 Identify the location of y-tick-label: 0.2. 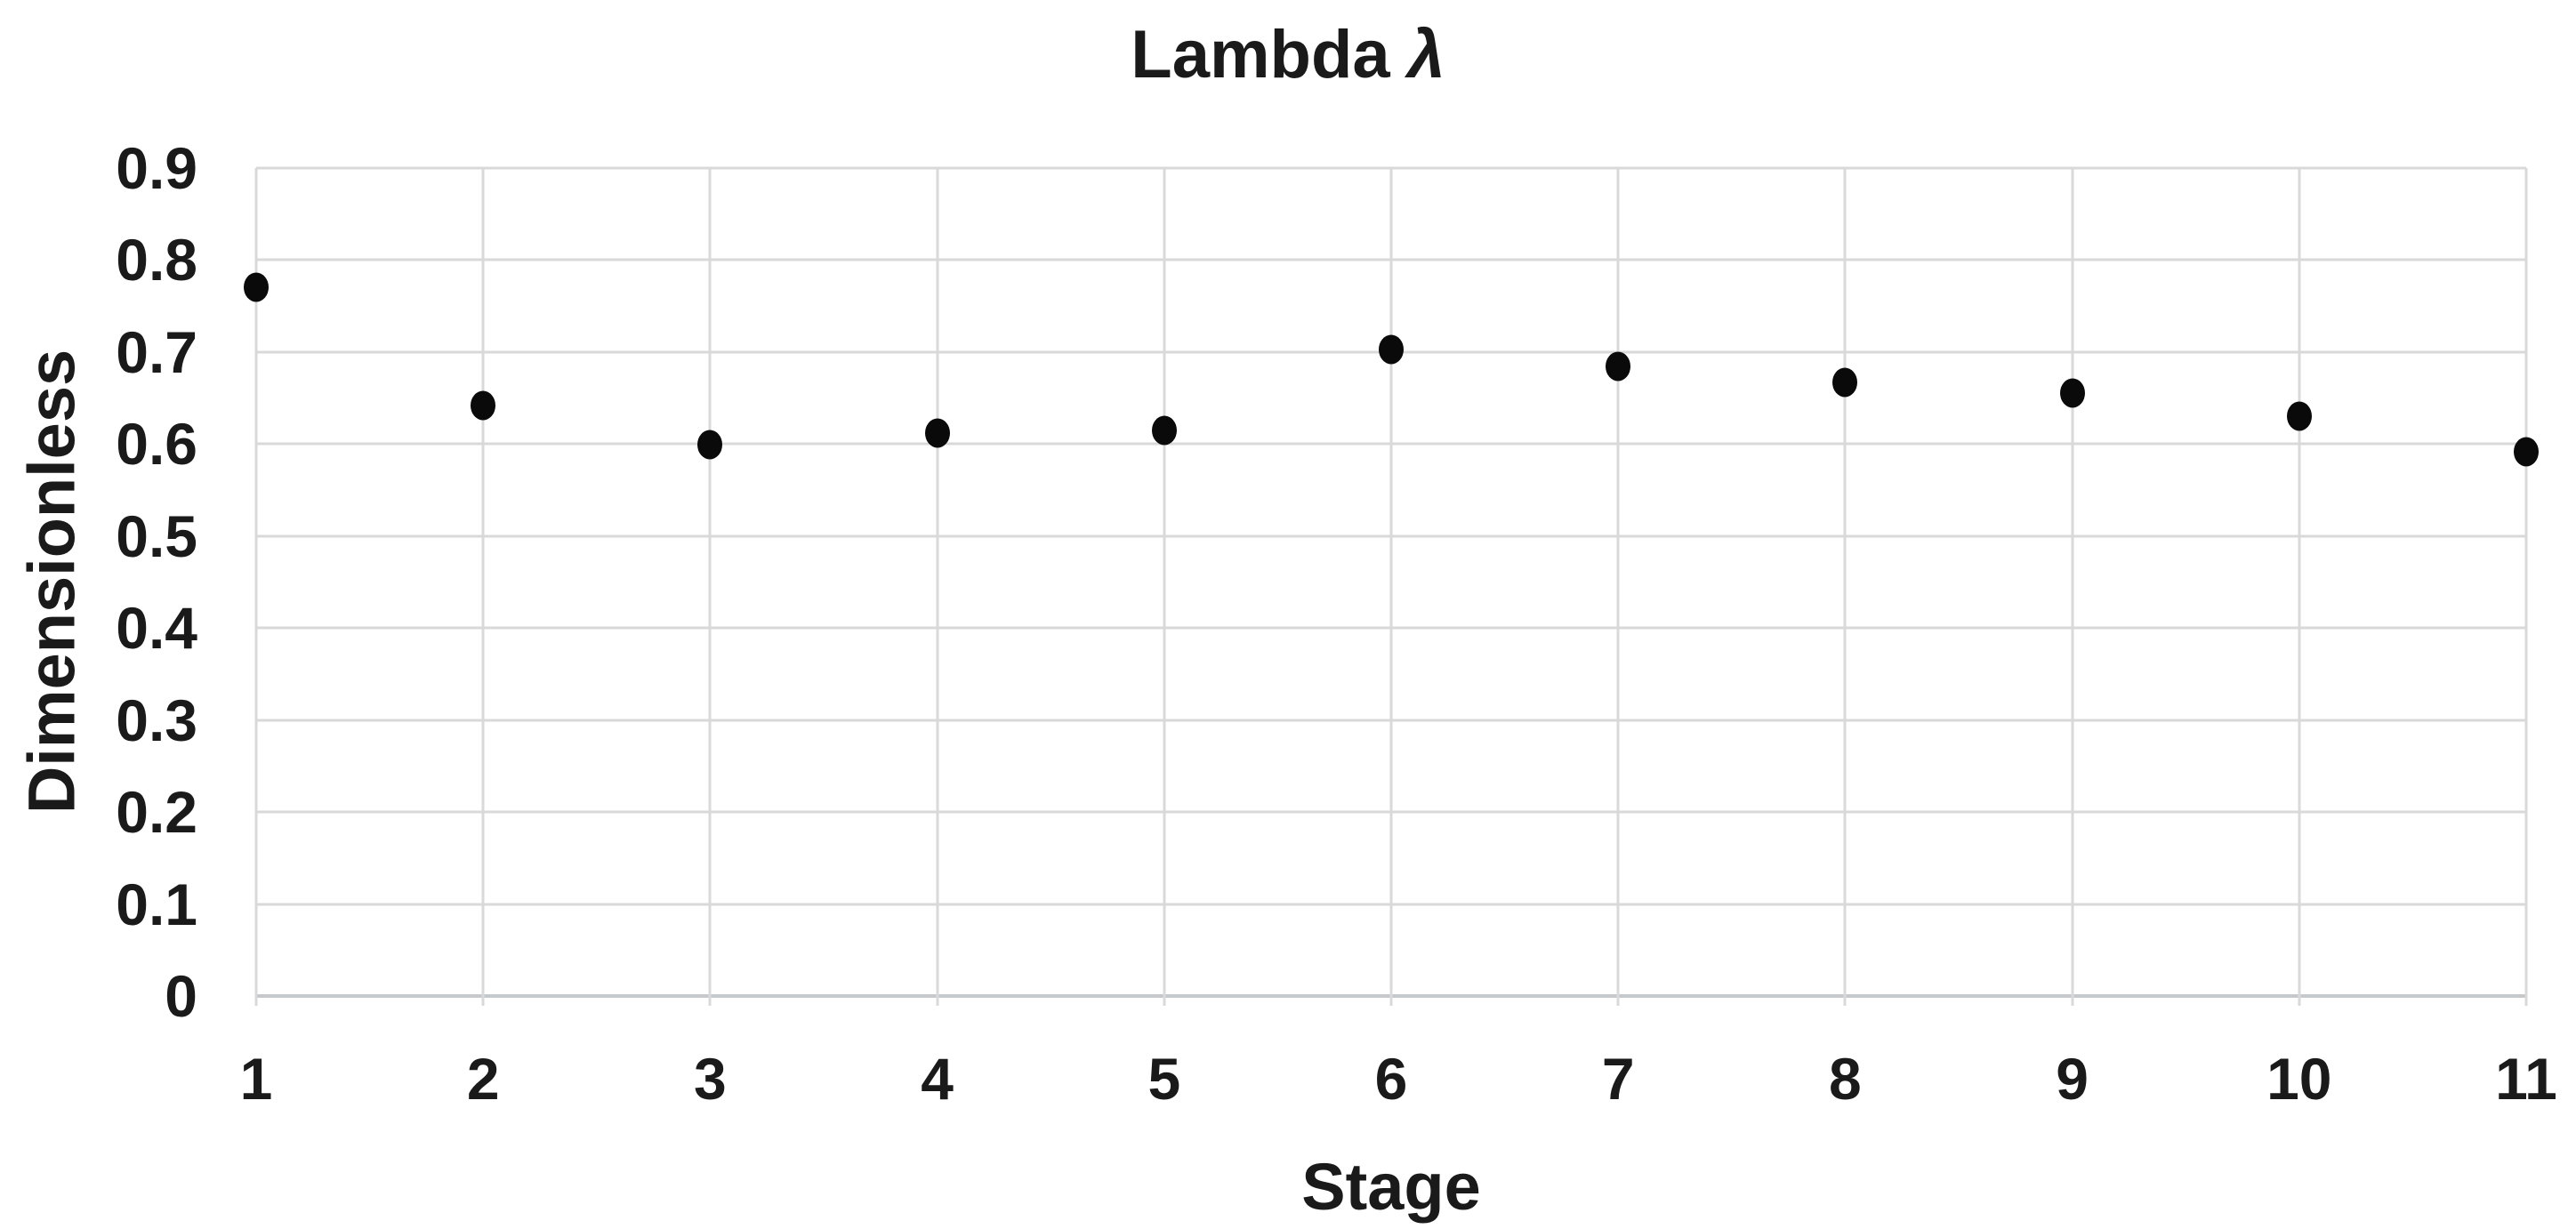
(156, 812).